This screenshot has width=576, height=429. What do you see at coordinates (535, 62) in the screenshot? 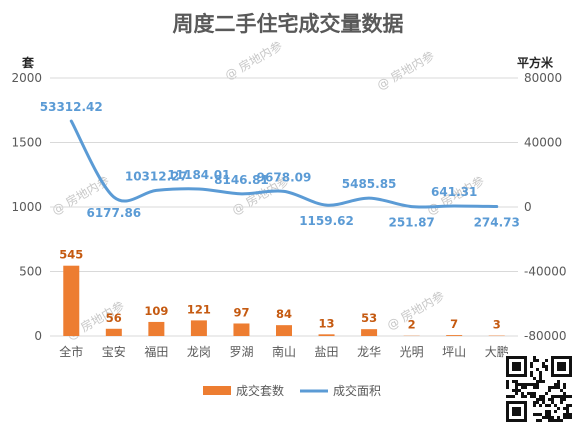
I see `right-axis-unit: 平方米` at bounding box center [535, 62].